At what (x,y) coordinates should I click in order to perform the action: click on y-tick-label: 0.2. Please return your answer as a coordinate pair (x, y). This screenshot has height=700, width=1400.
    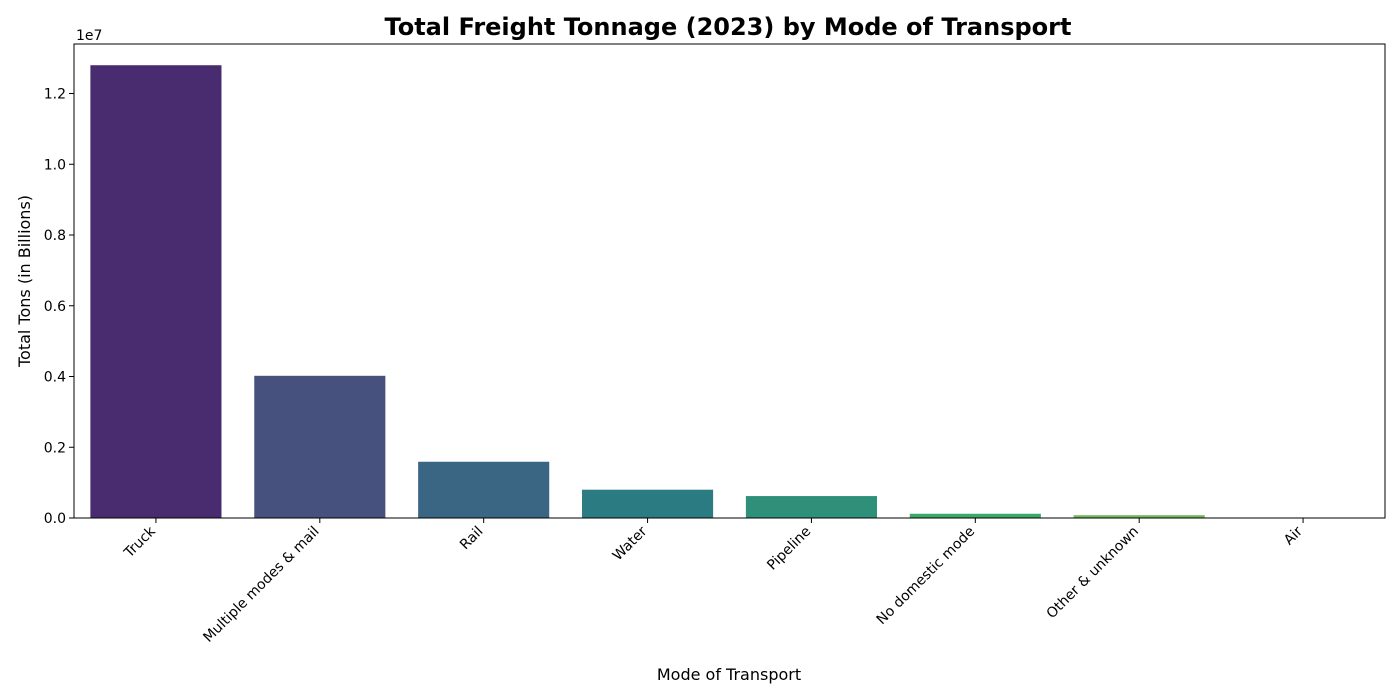
    Looking at the image, I should click on (55, 448).